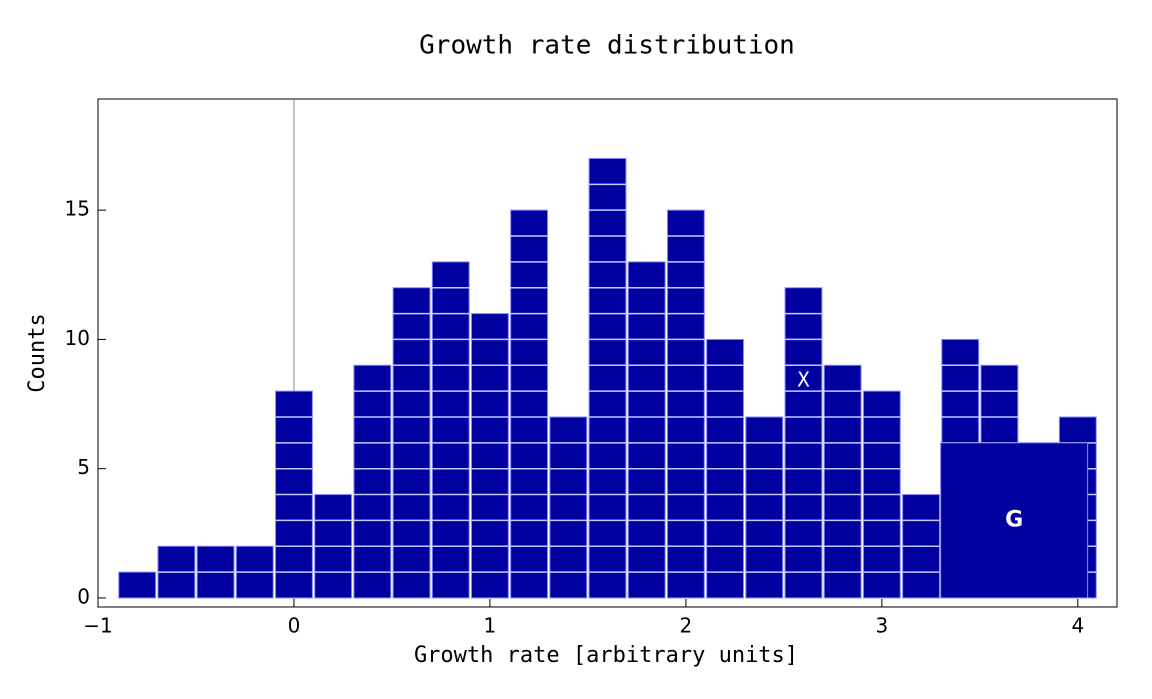 This screenshot has width=1152, height=699. Describe the element at coordinates (294, 626) in the screenshot. I see `x-tick-label: 0` at that location.